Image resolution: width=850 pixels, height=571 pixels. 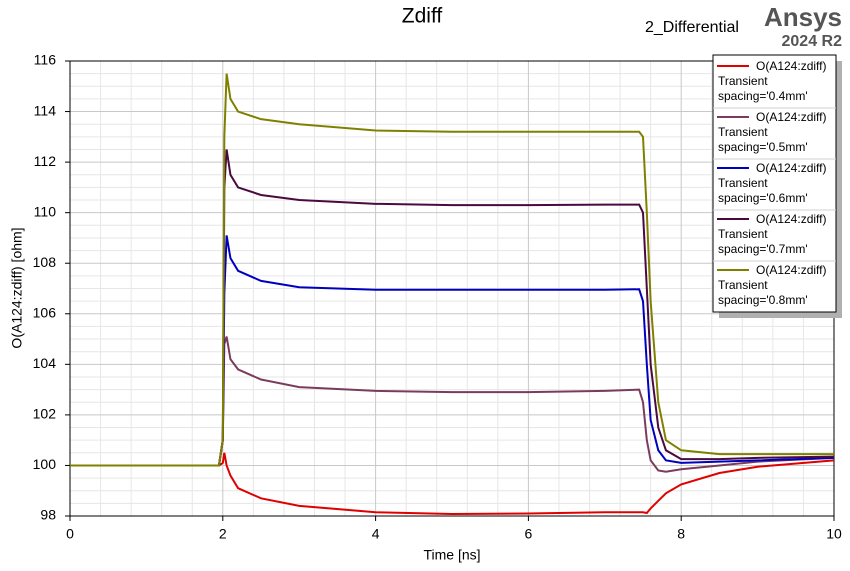 I want to click on y-tick-label: 100, so click(x=45, y=464).